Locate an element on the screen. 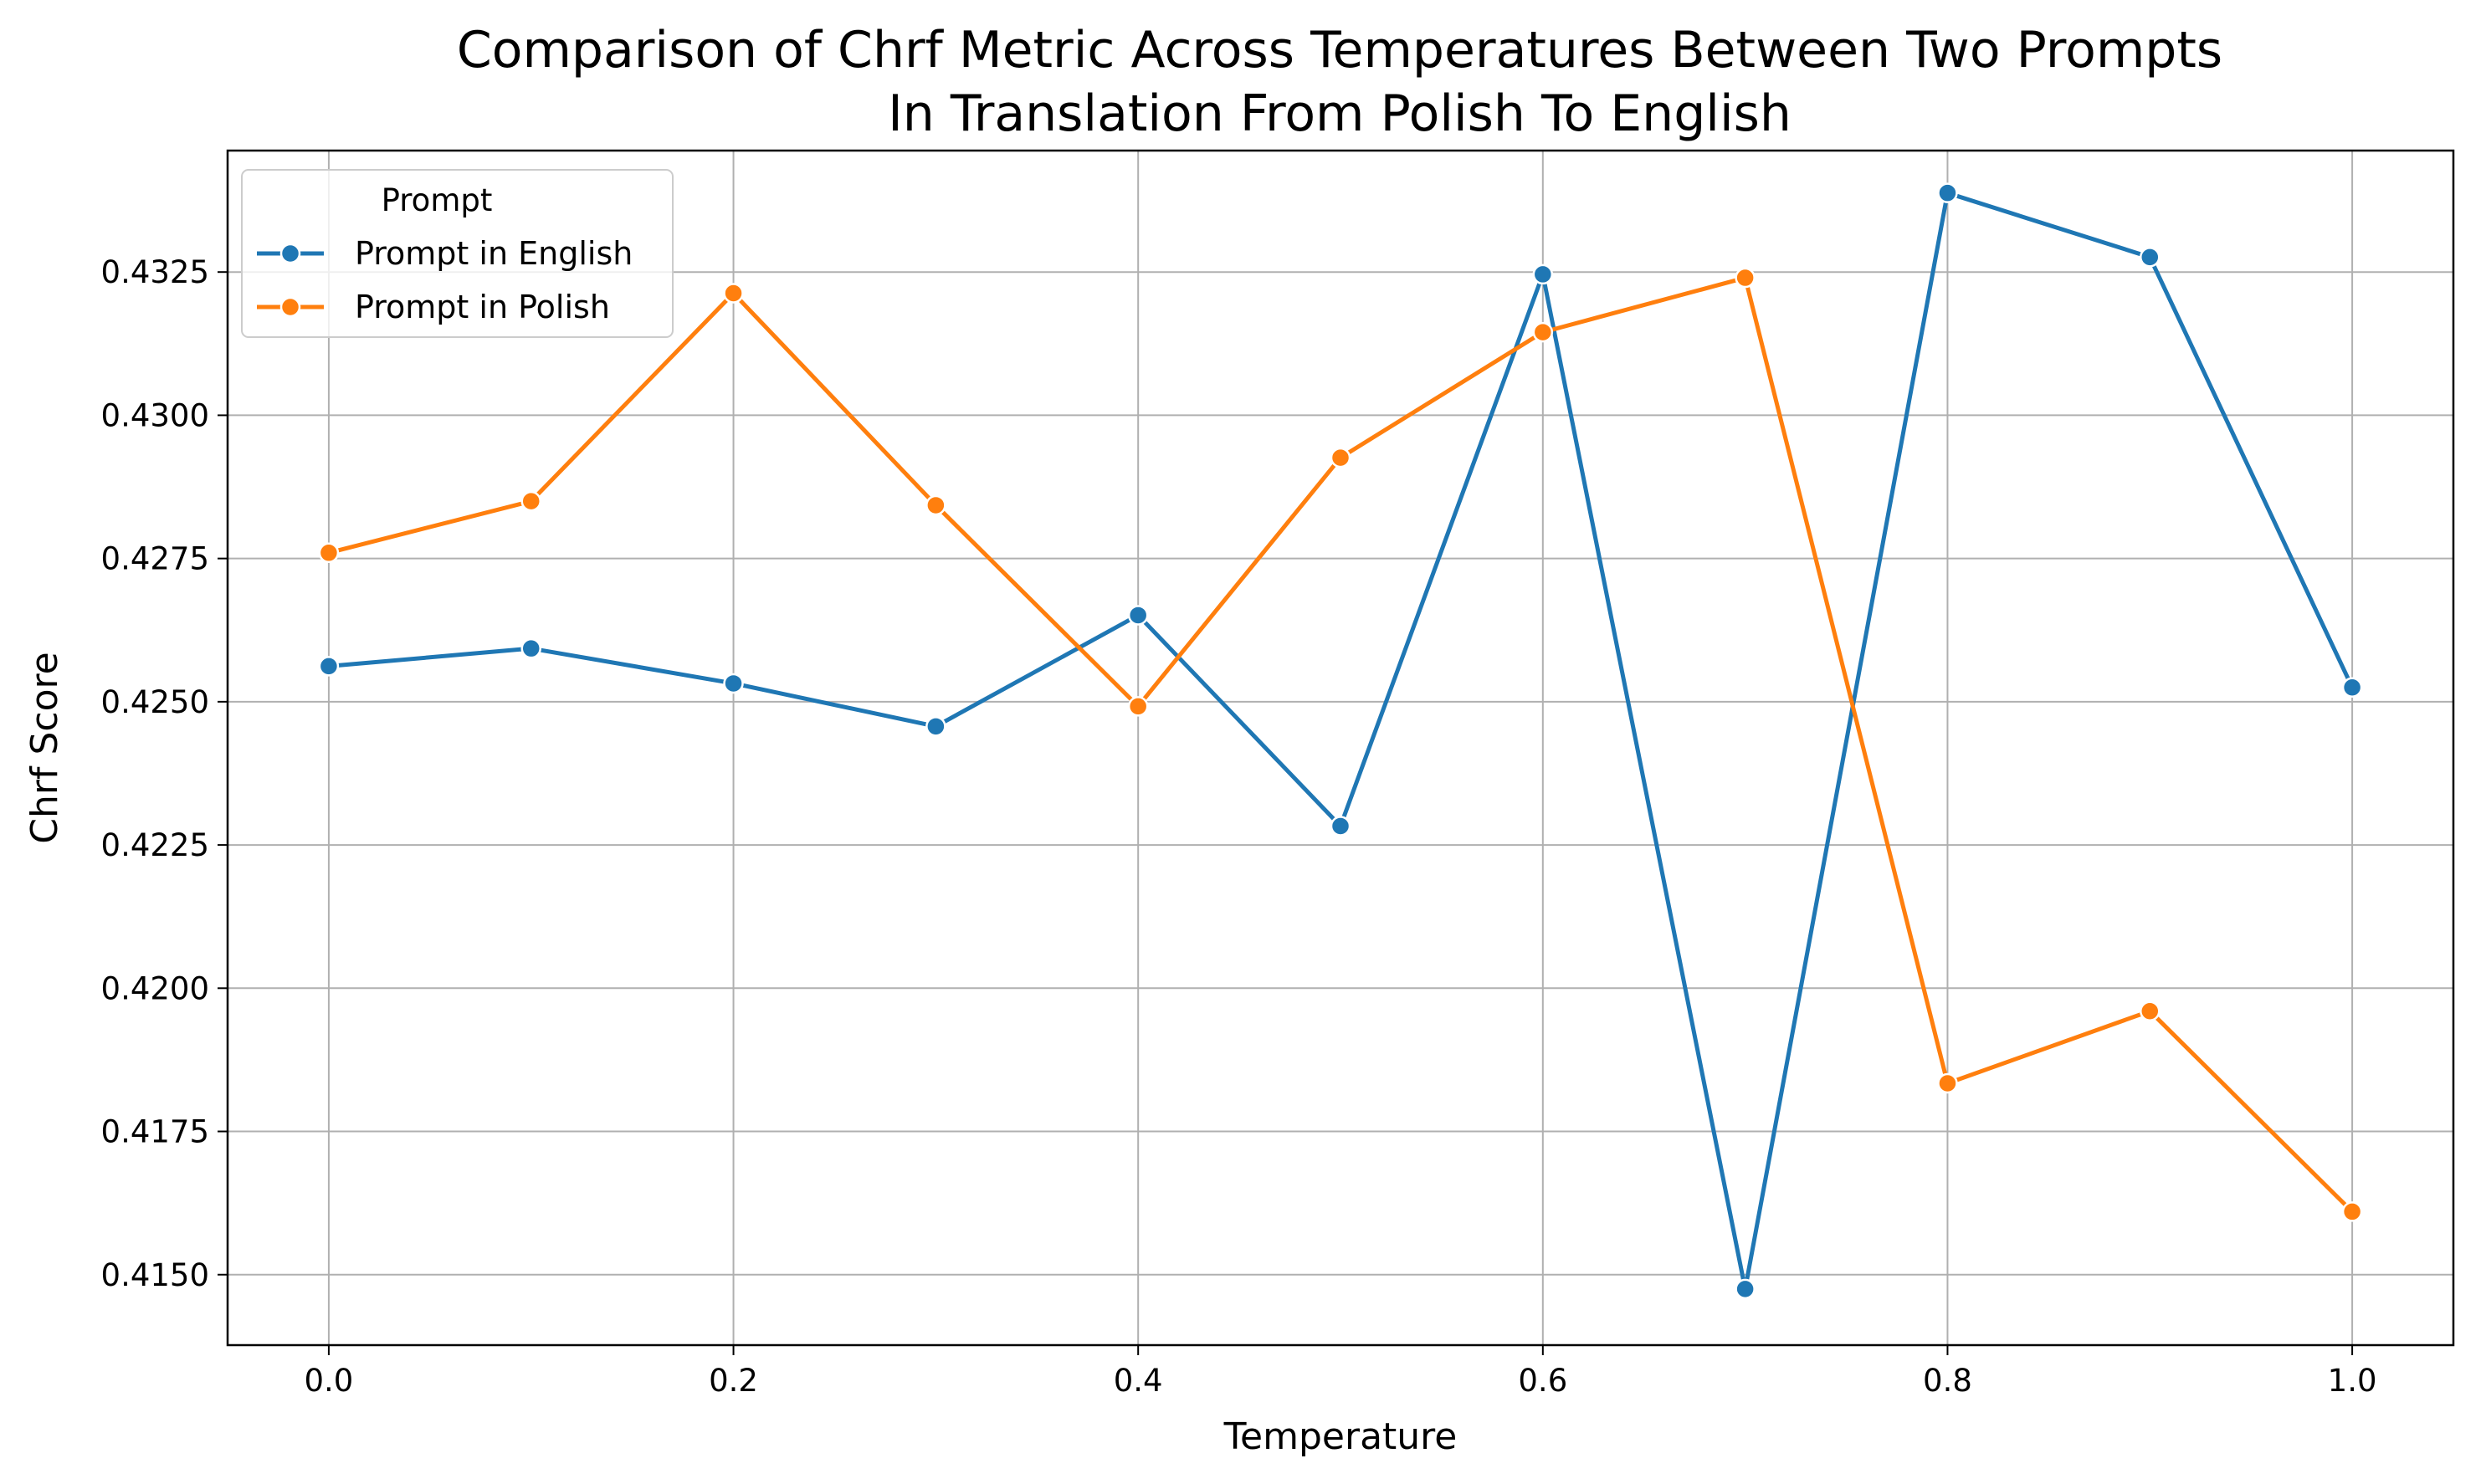  x-tick-label: 0.2 is located at coordinates (733, 1381).